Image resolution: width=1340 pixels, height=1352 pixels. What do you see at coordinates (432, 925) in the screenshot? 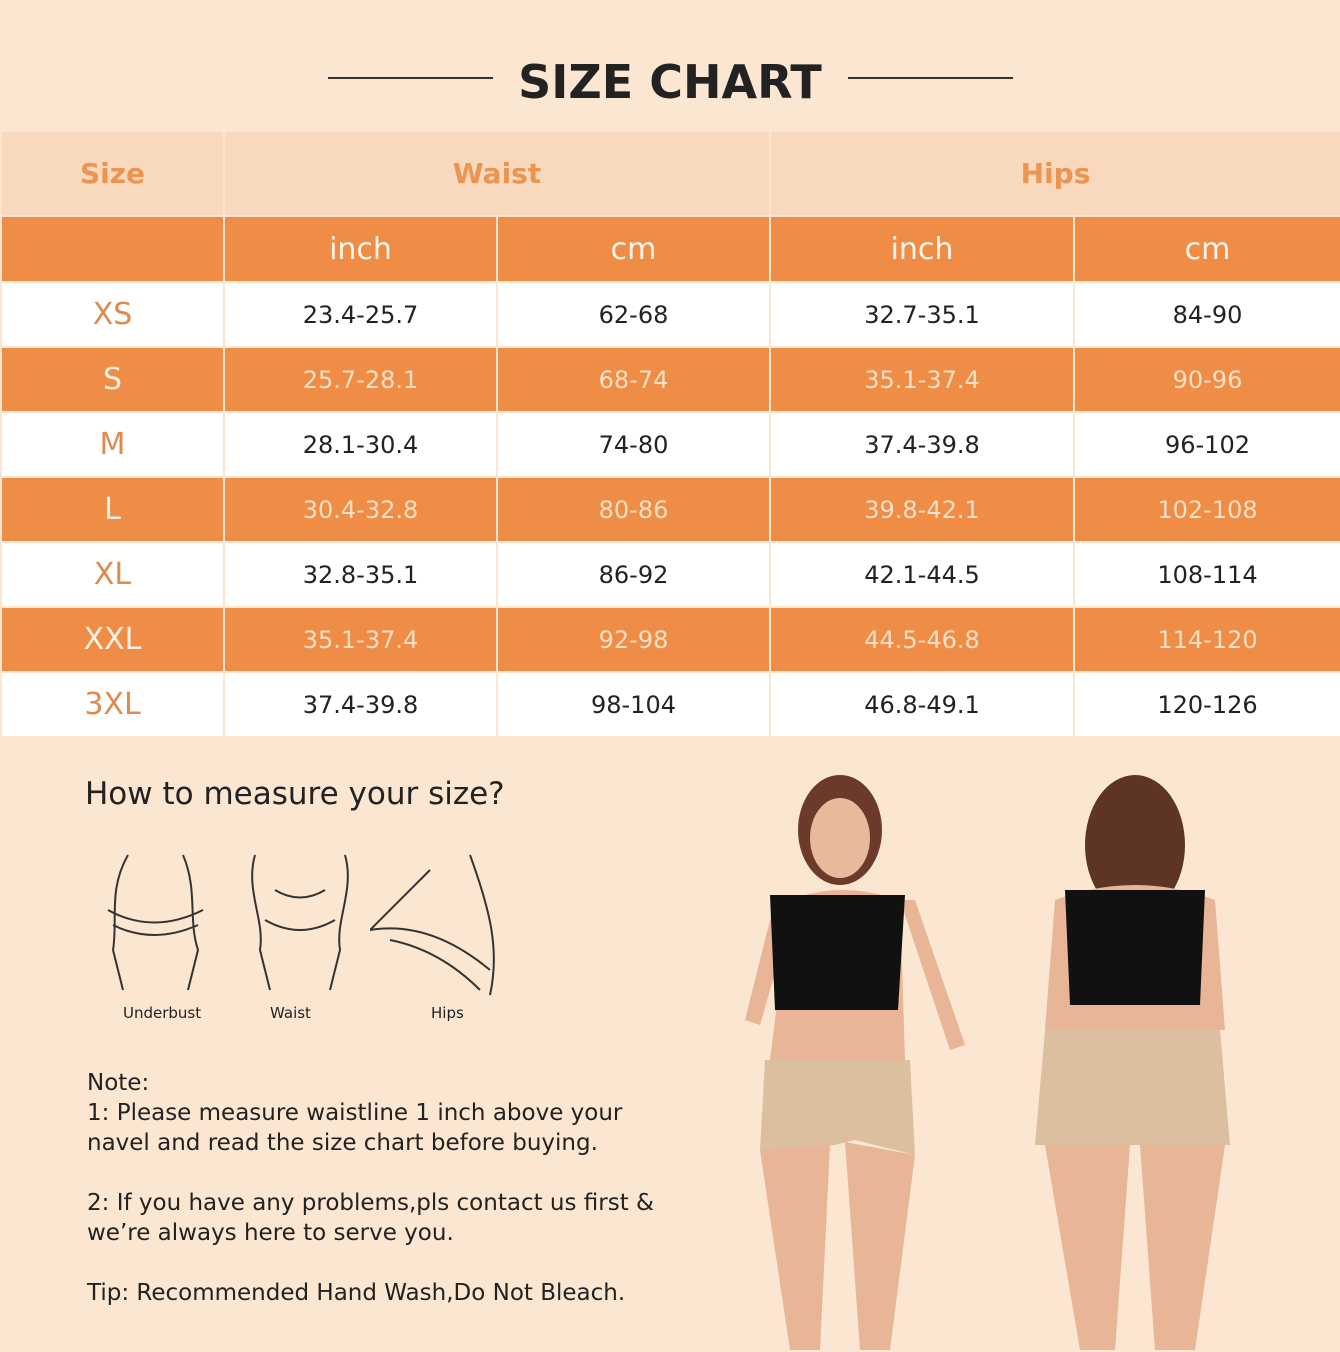
I see `hips-figure-icon` at bounding box center [432, 925].